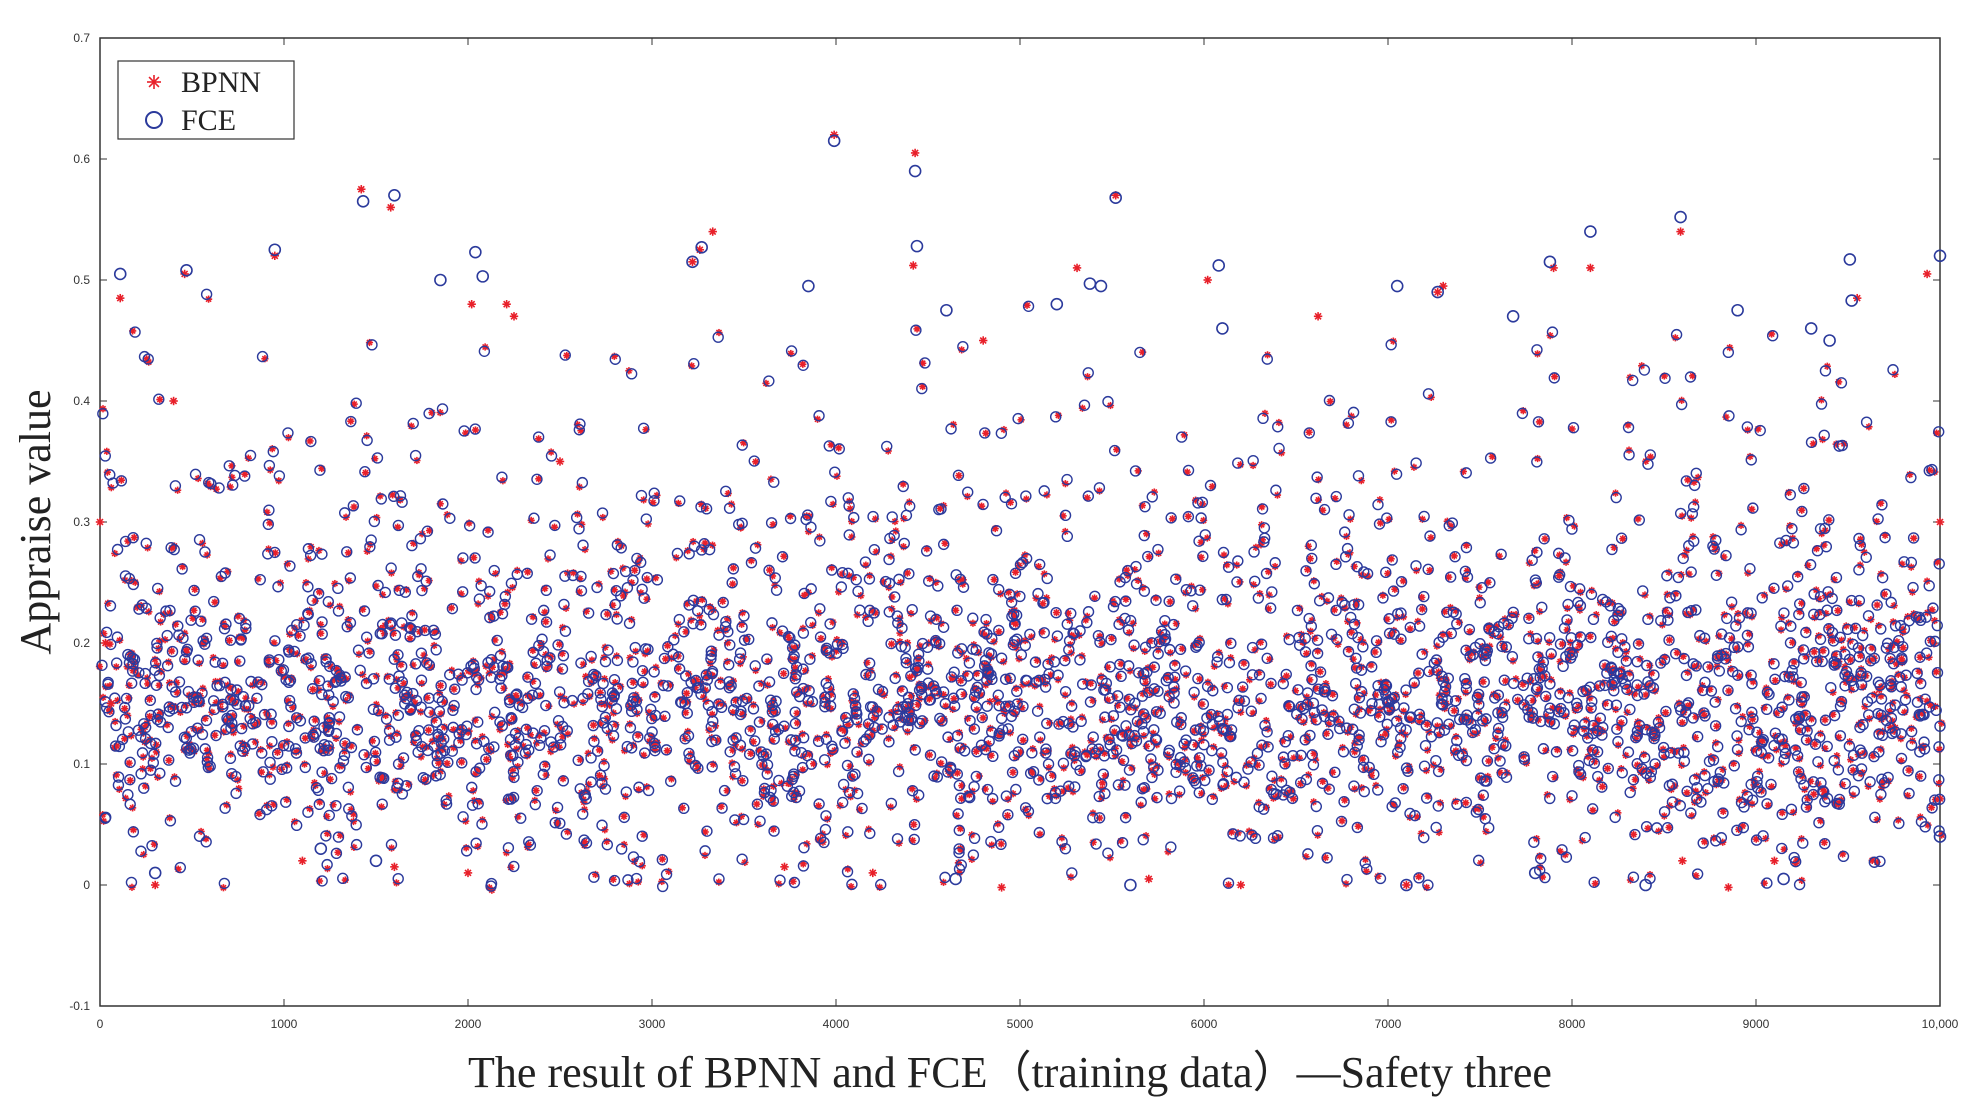 This screenshot has height=1109, width=1963. What do you see at coordinates (1388, 1024) in the screenshot?
I see `x-tick-label: 7000` at bounding box center [1388, 1024].